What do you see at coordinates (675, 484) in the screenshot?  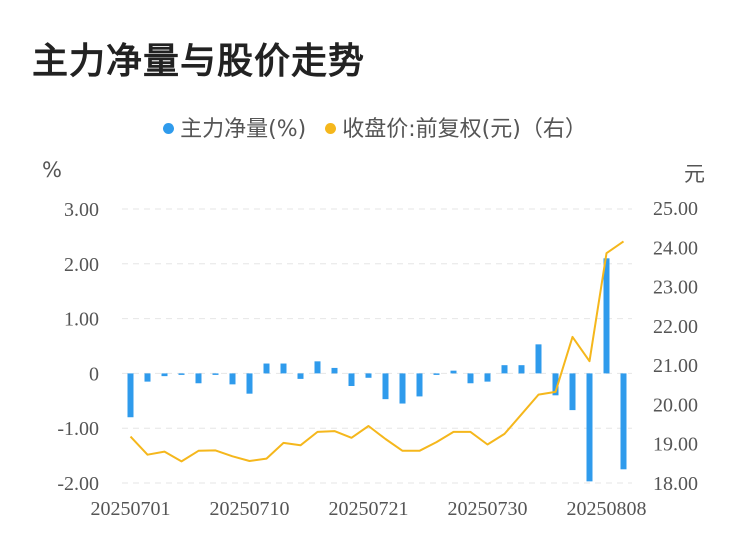 I see `right-tick-label: 18.00` at bounding box center [675, 484].